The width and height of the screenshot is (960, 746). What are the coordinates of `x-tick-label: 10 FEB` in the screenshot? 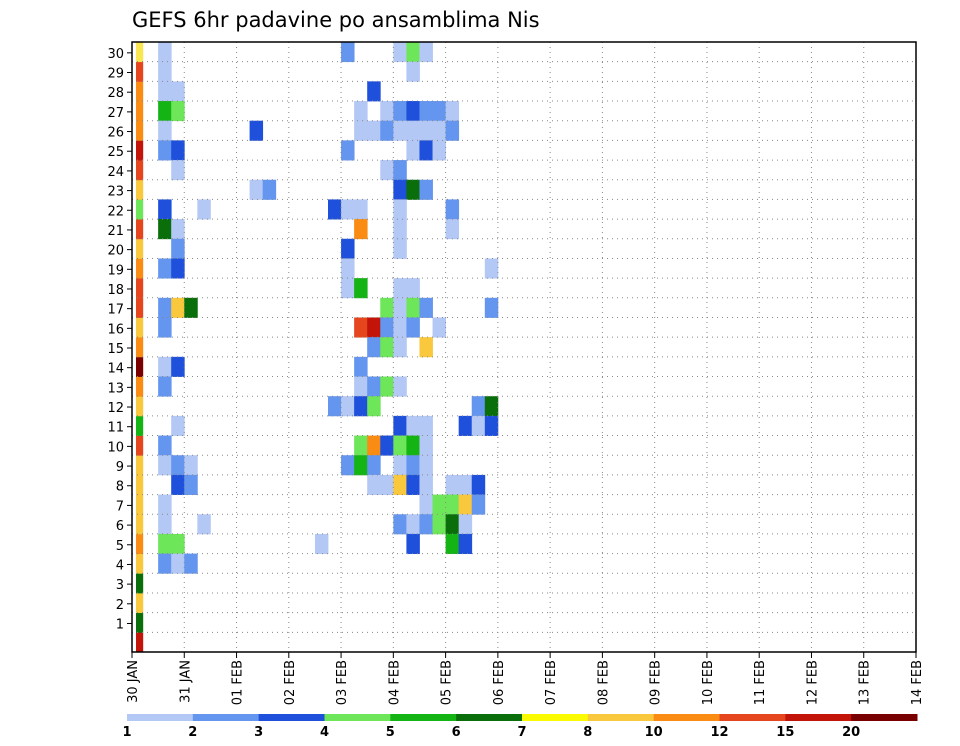 It's located at (708, 682).